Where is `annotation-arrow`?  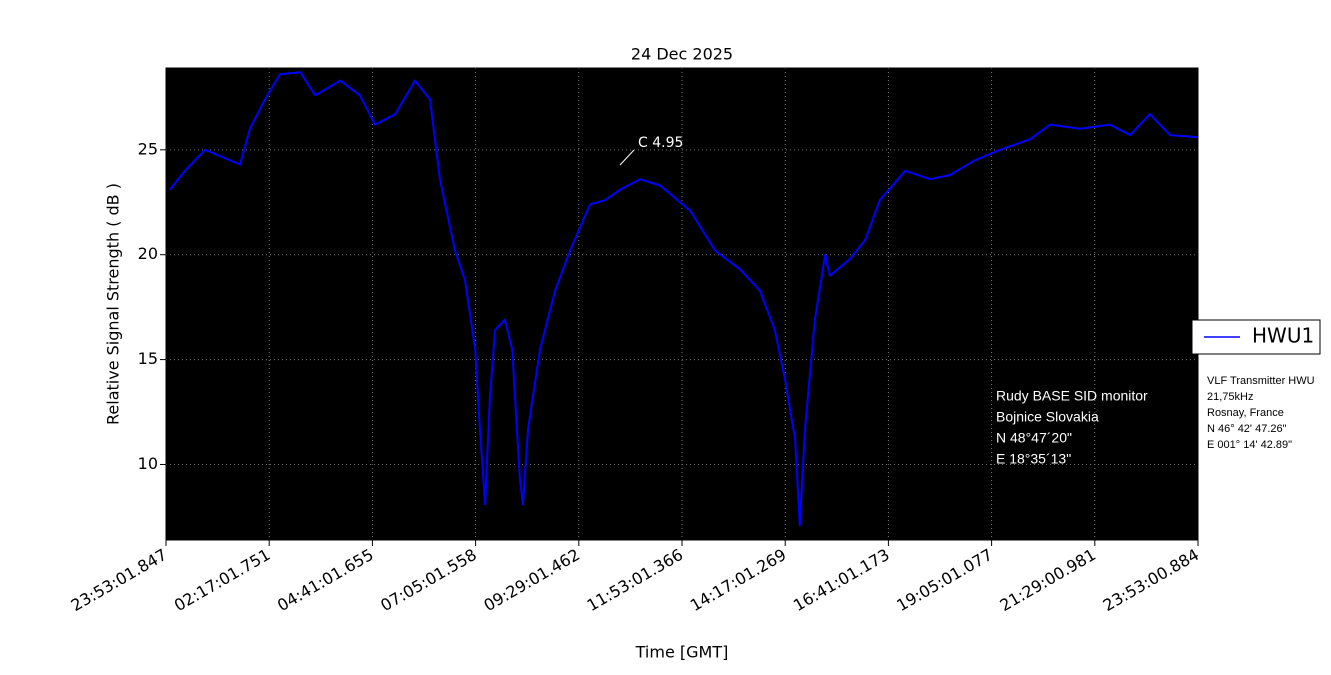
annotation-arrow is located at coordinates (627, 157).